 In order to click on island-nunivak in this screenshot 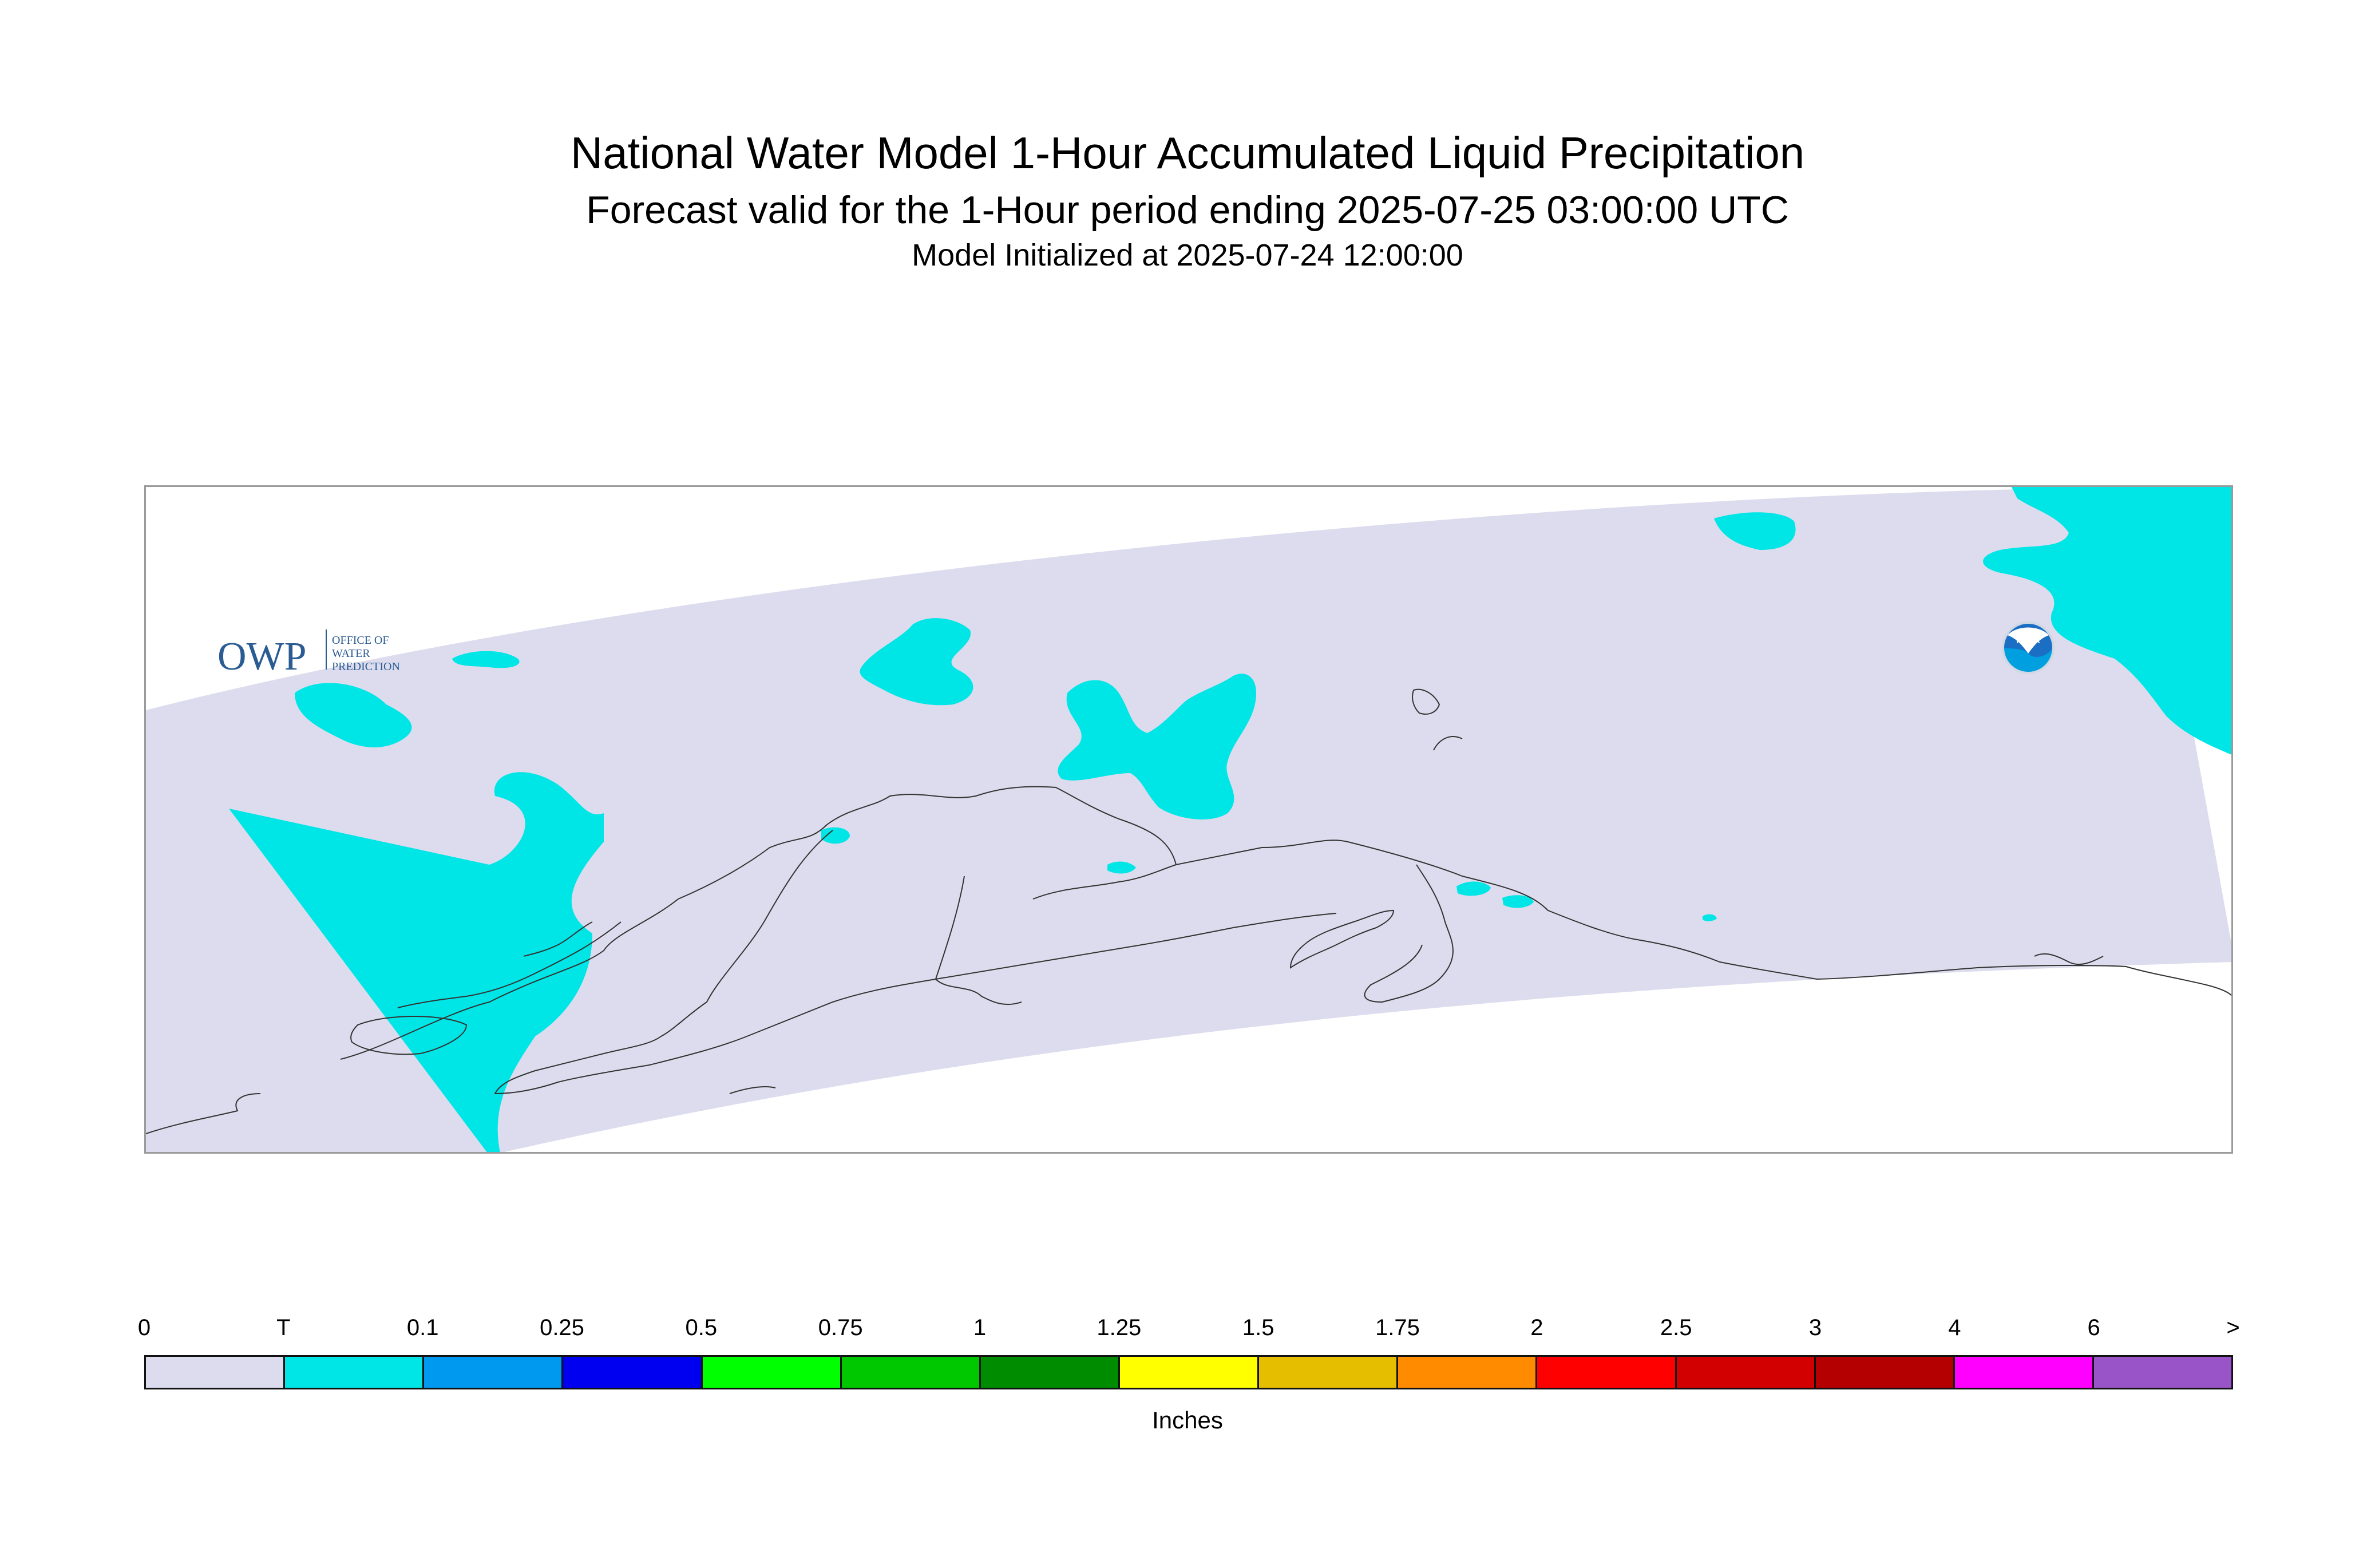, I will do `click(409, 1035)`.